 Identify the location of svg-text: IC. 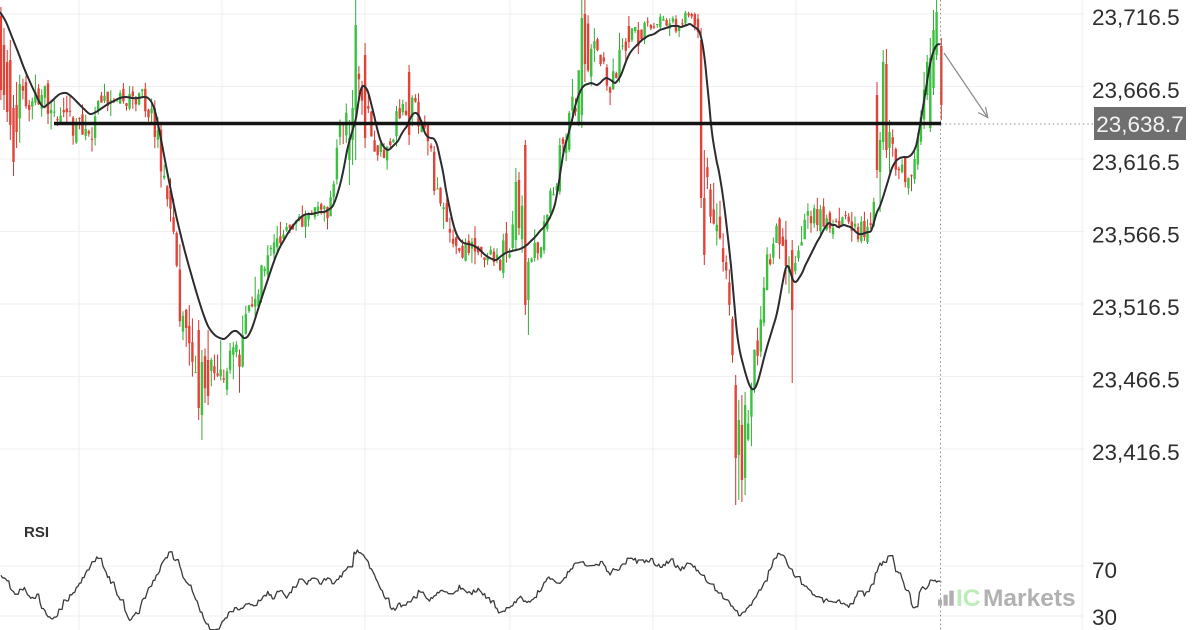
(968, 598).